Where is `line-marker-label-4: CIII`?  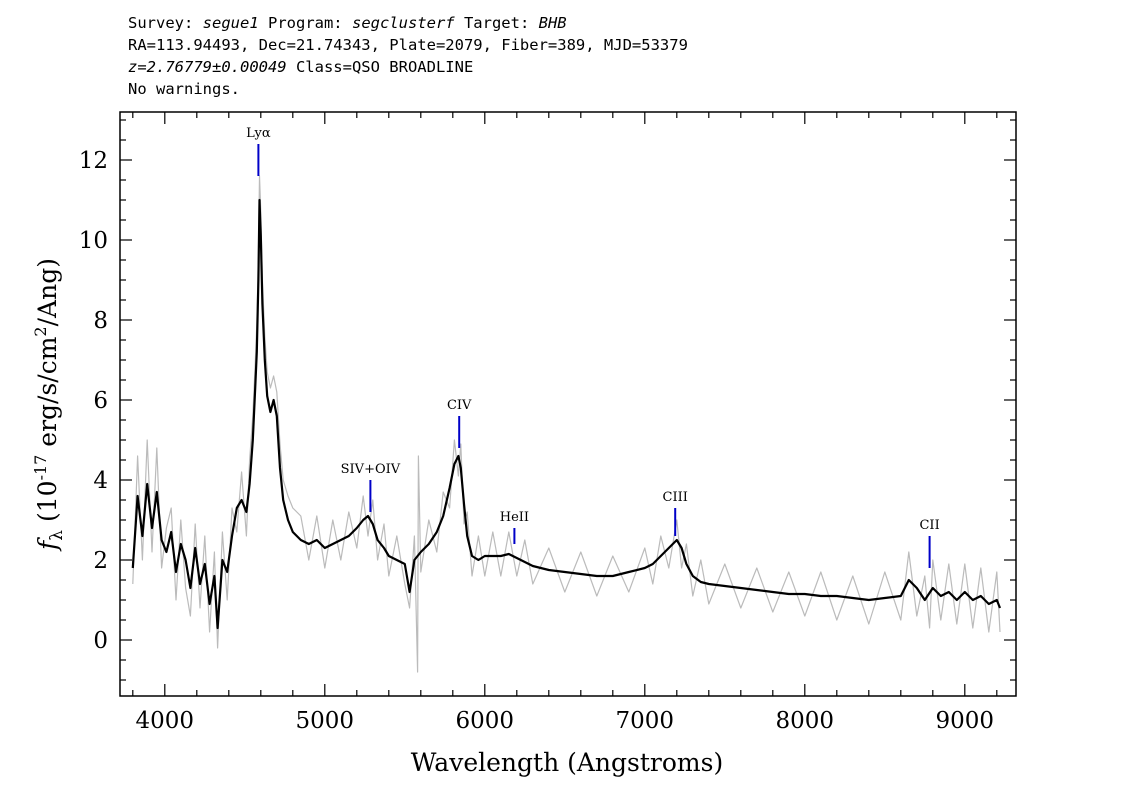 line-marker-label-4: CIII is located at coordinates (675, 497).